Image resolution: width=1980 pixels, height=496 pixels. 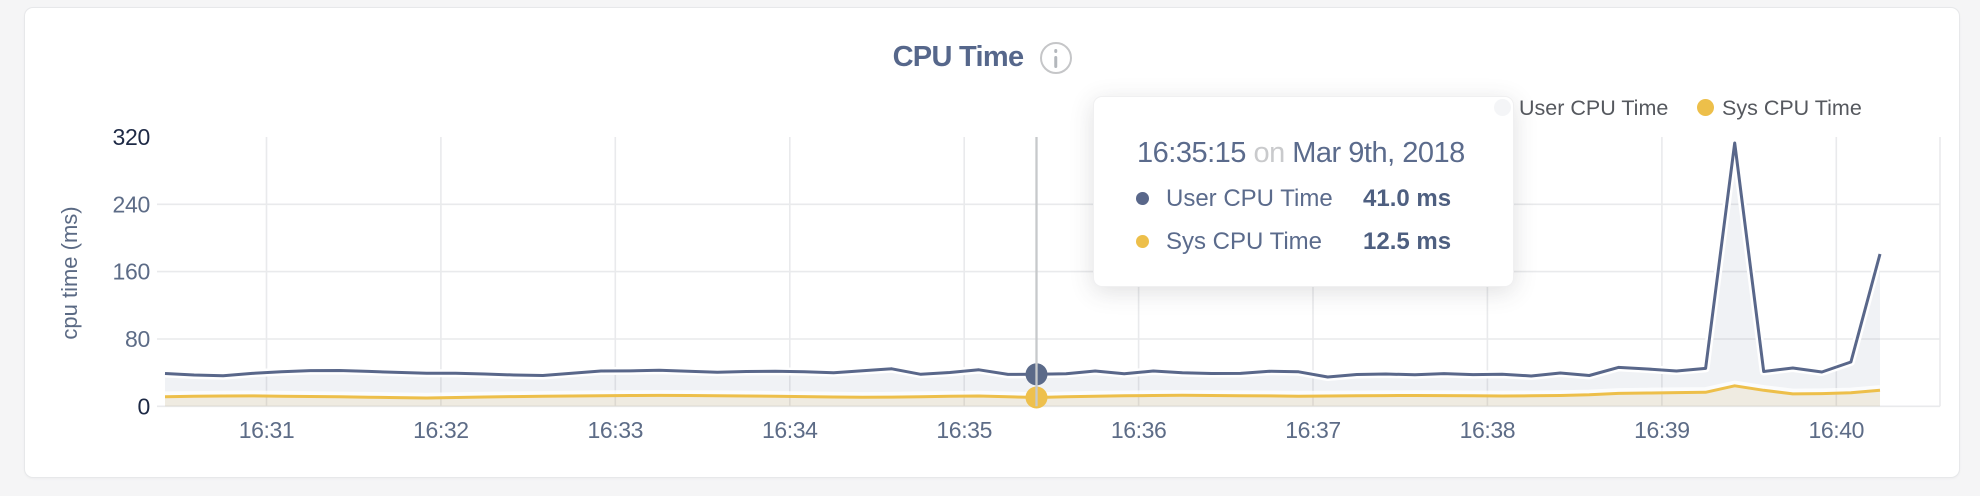 I want to click on svg-text: cpu time (ms), so click(x=69, y=272).